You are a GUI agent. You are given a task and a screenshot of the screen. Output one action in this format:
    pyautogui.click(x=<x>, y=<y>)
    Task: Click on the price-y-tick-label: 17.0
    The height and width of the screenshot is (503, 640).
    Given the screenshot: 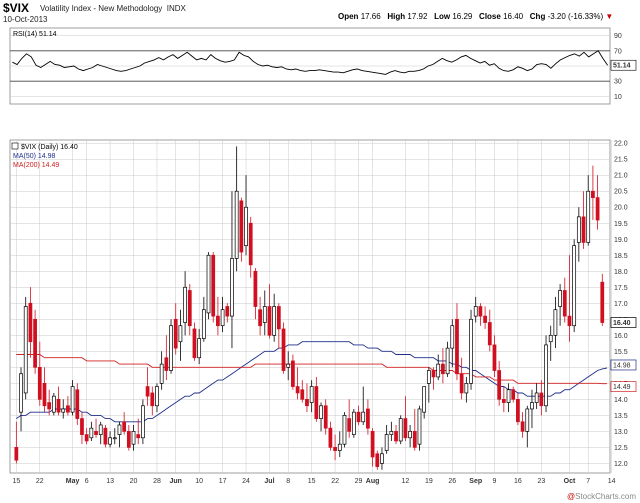 What is the action you would take?
    pyautogui.click(x=621, y=304)
    